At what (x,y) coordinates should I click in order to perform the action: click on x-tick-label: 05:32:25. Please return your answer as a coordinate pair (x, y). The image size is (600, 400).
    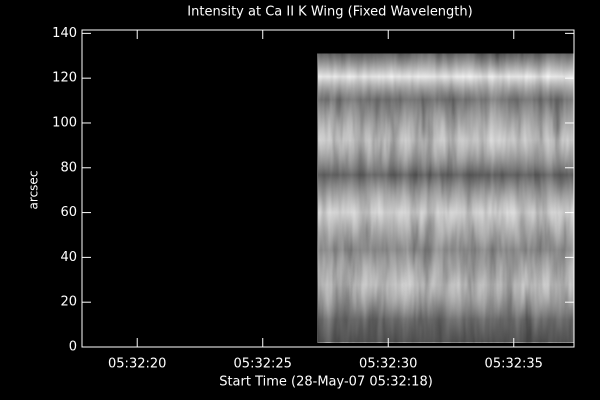
    Looking at the image, I should click on (263, 364).